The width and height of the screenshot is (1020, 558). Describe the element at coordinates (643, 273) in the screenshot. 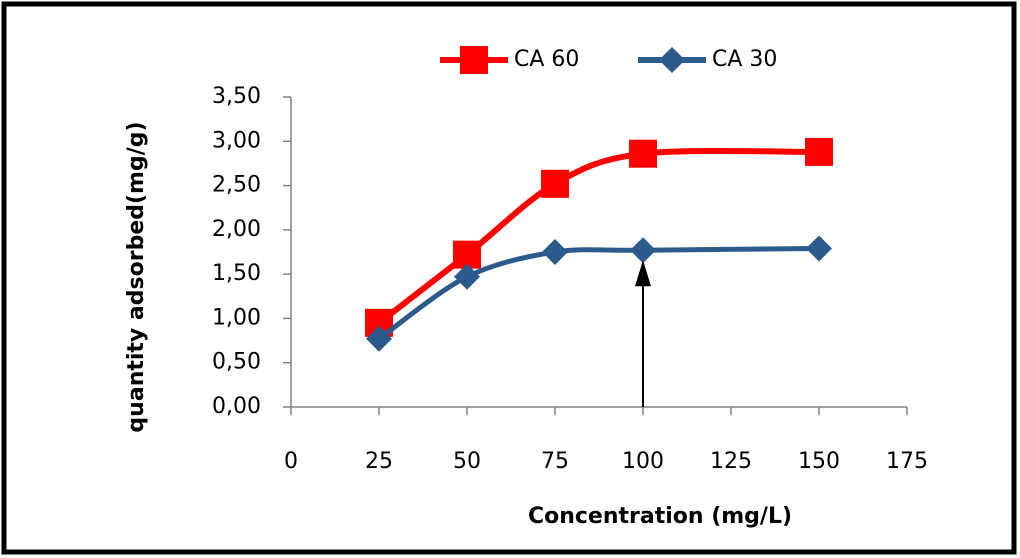

I see `arrow-head` at that location.